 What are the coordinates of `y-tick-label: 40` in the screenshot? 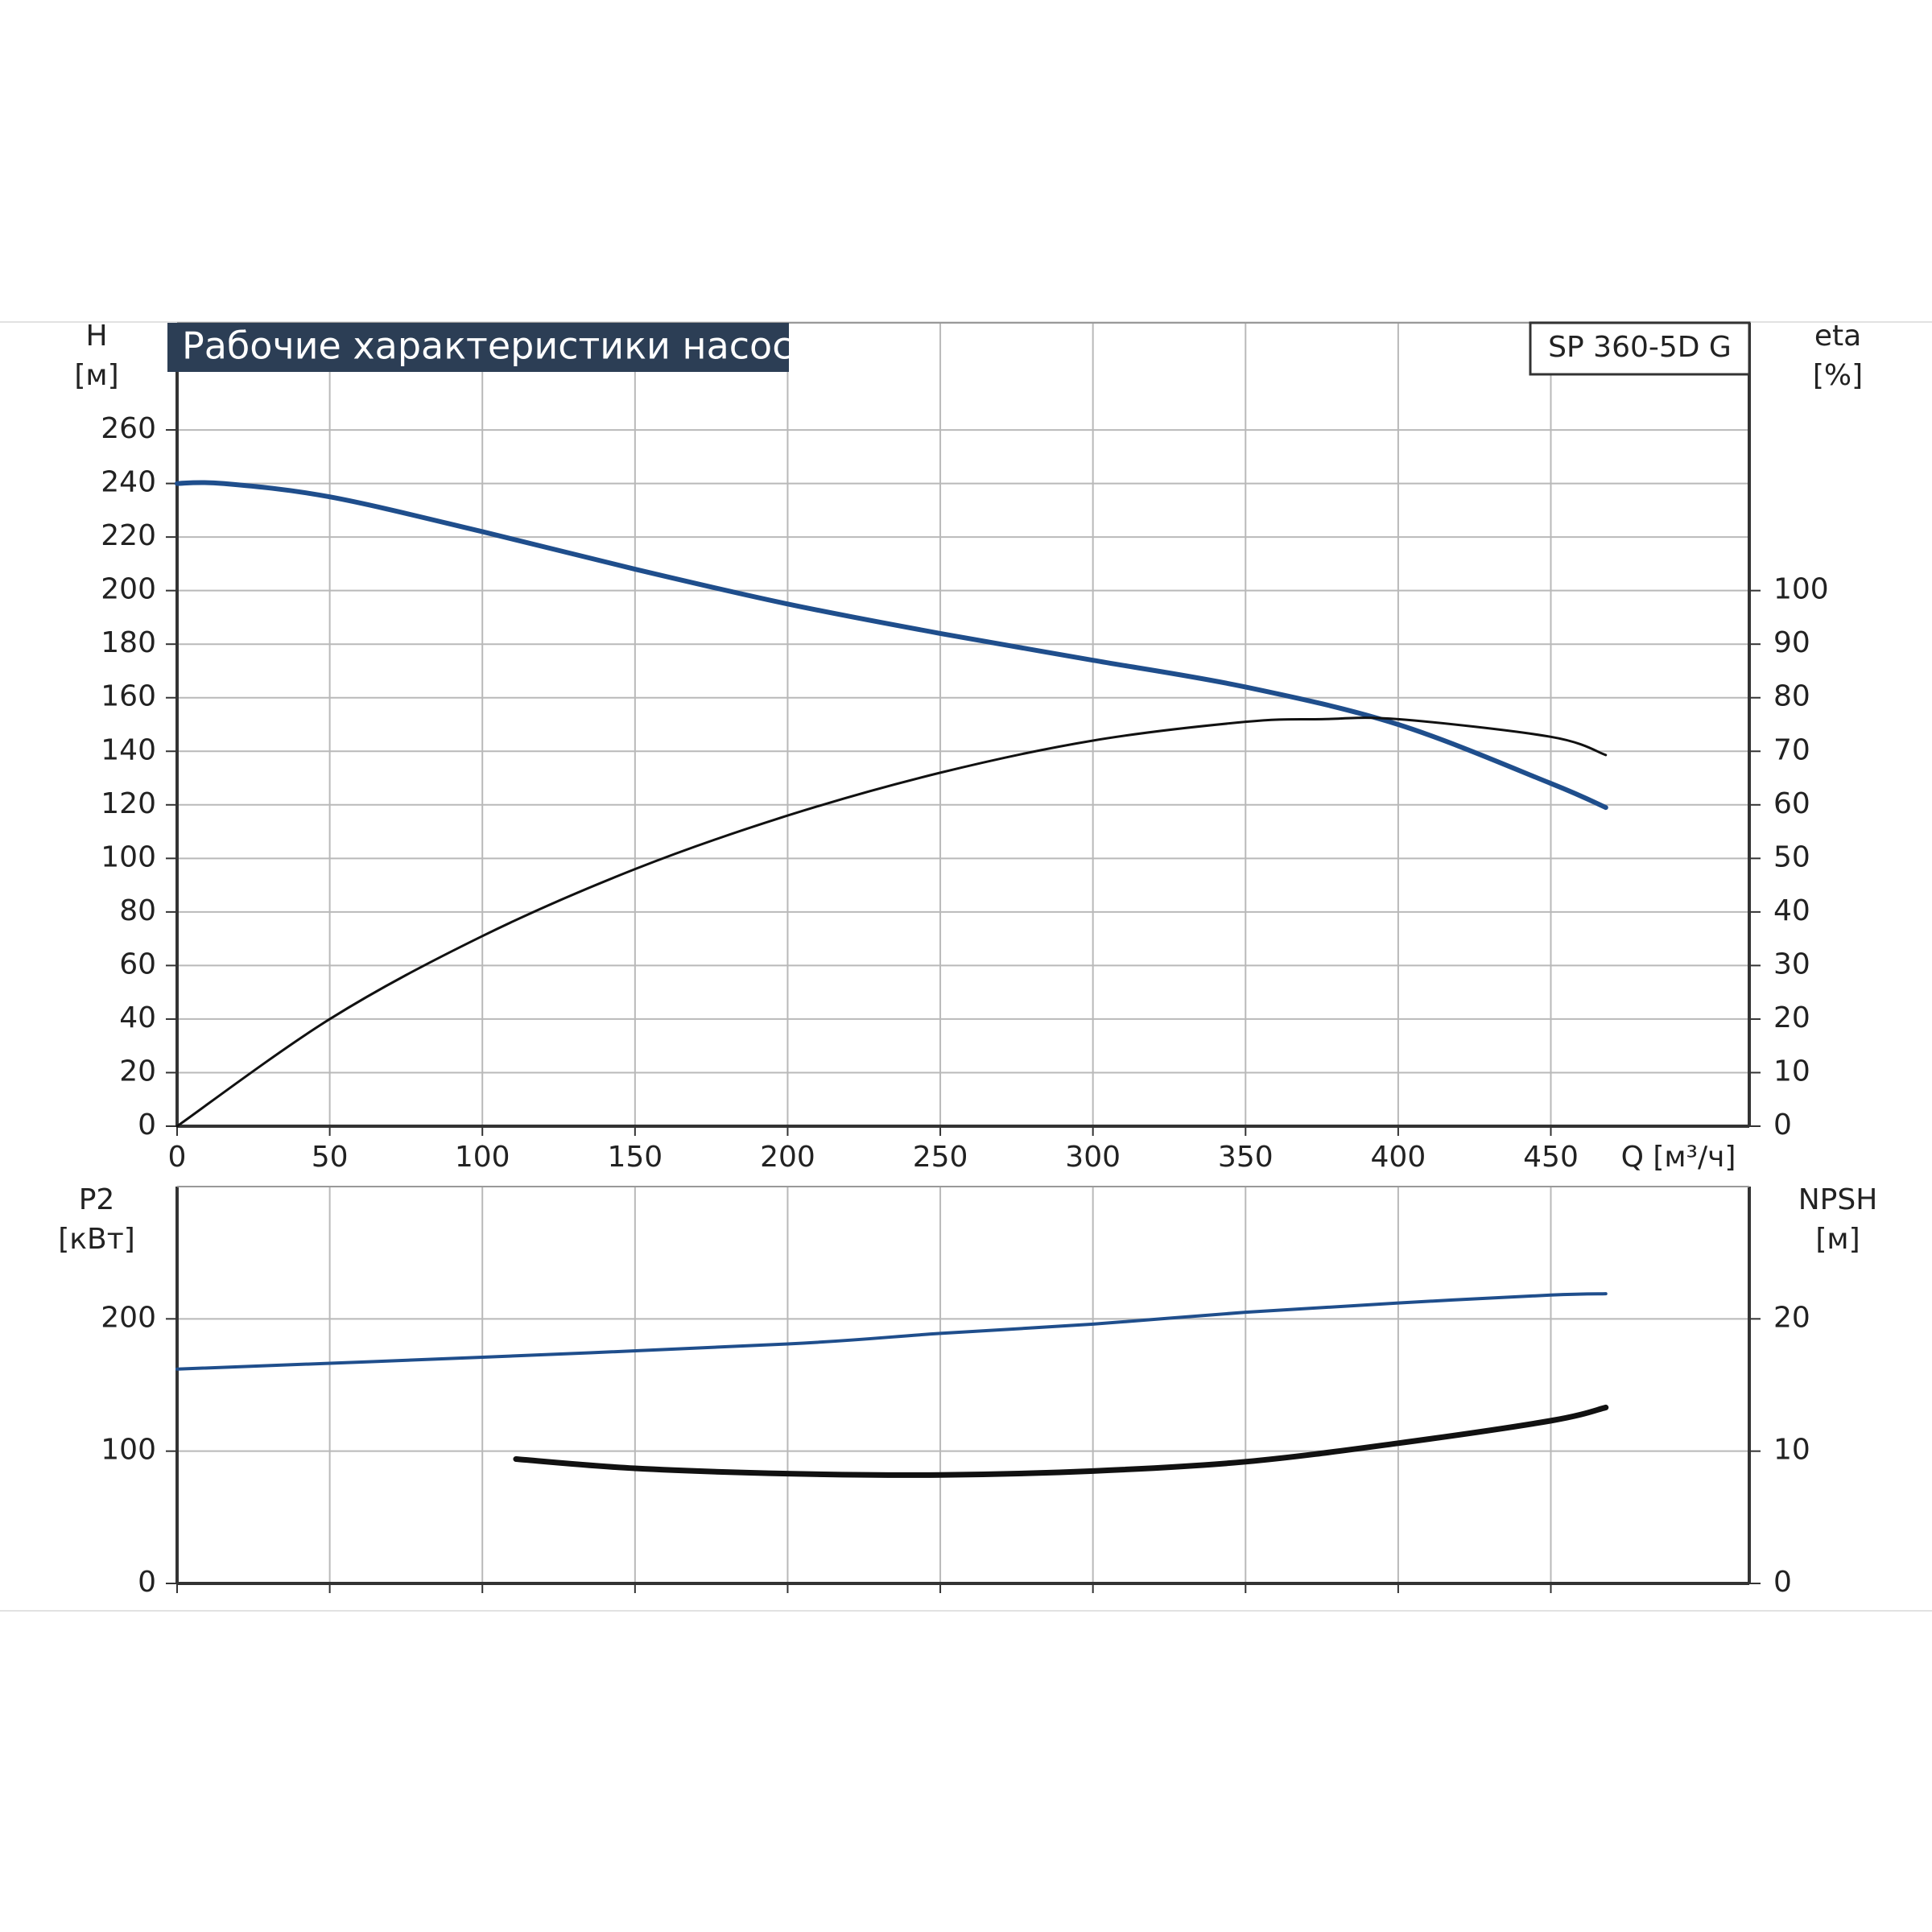 It's located at (137, 1017).